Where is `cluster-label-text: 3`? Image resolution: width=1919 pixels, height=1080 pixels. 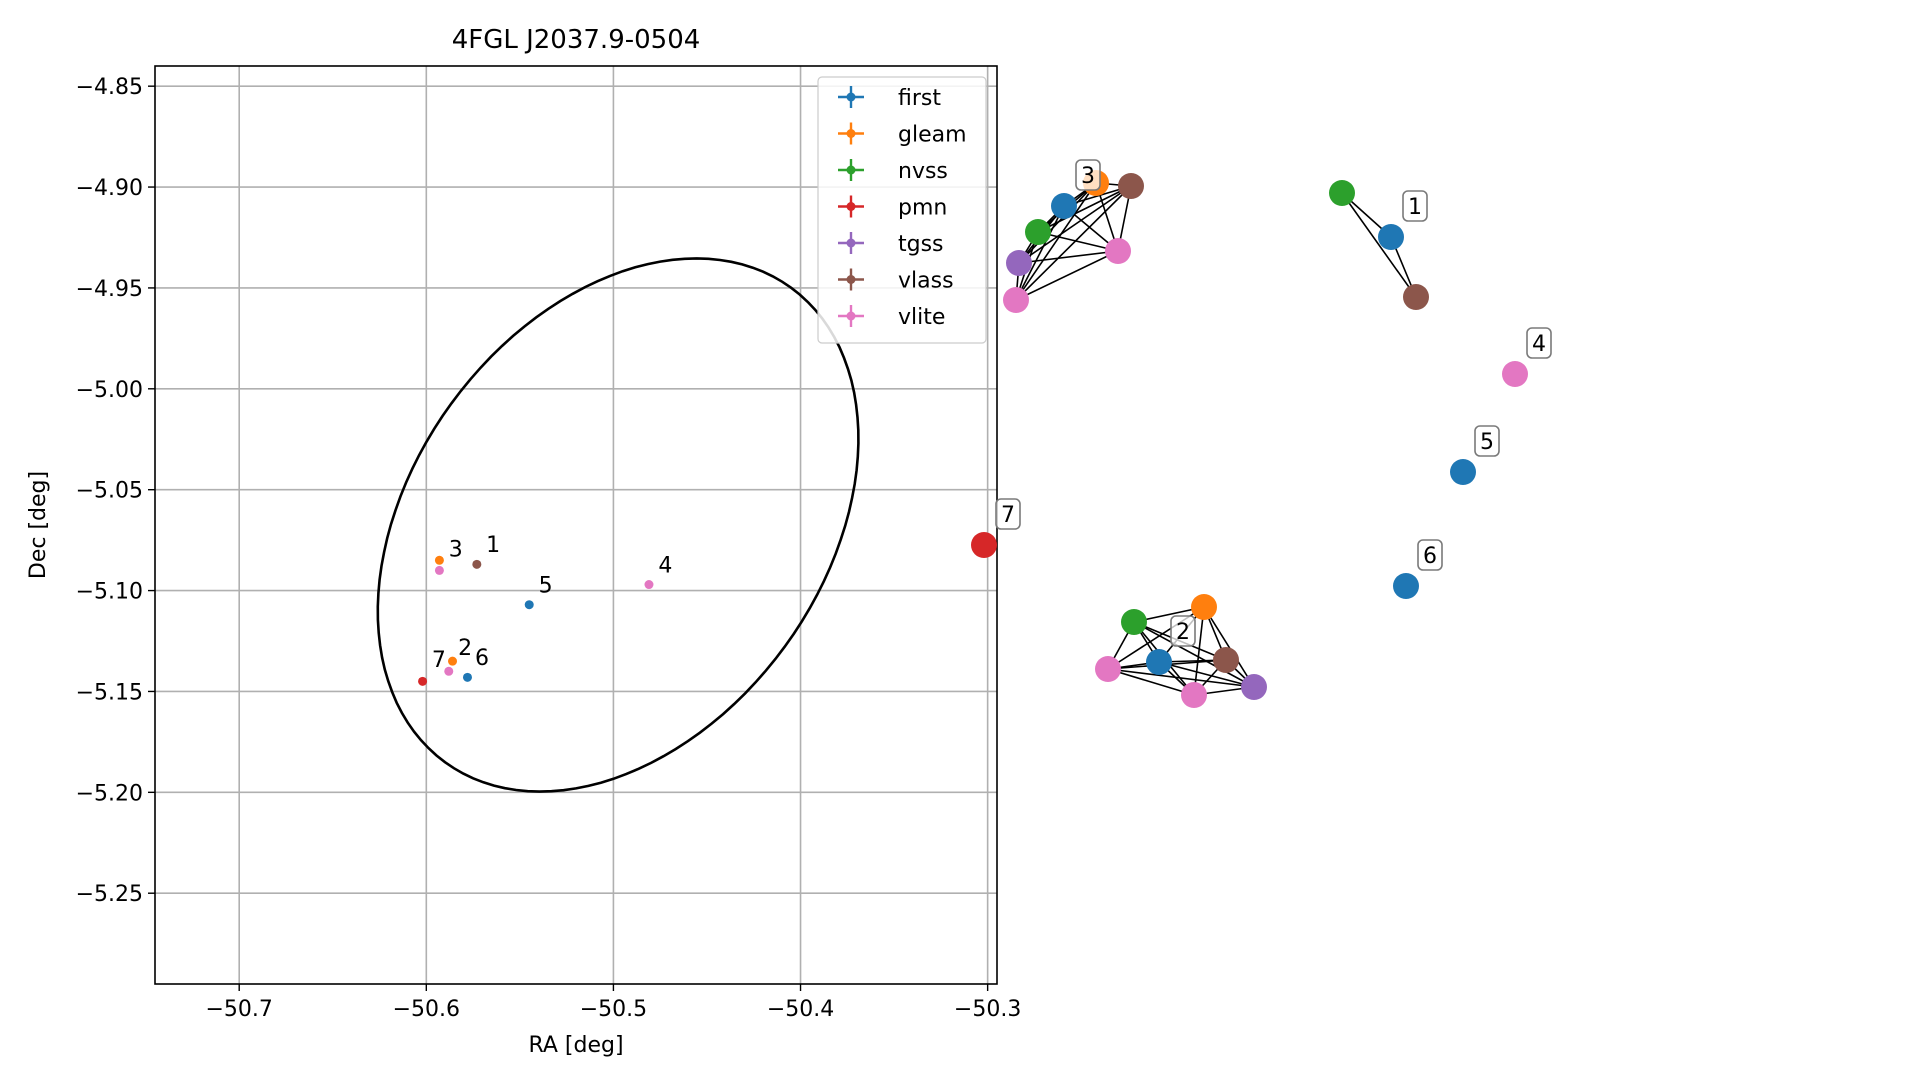 cluster-label-text: 3 is located at coordinates (1088, 176).